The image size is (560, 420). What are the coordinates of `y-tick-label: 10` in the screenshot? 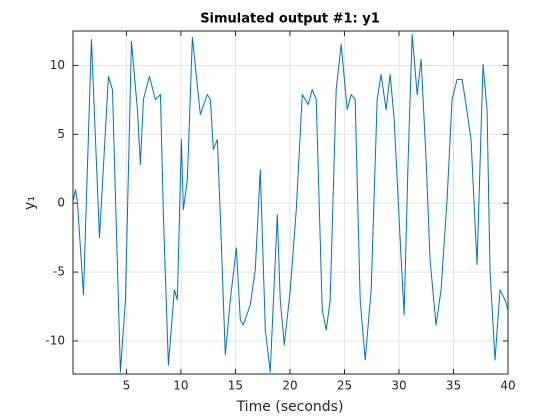 It's located at (57, 65).